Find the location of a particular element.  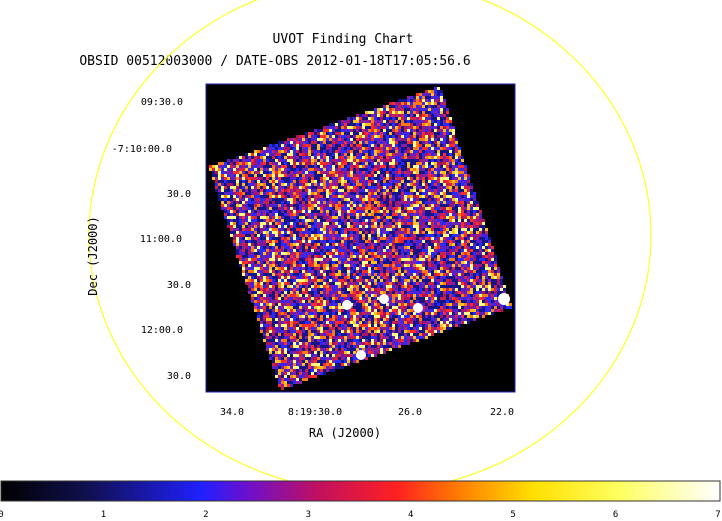

colorbar is located at coordinates (360, 491).